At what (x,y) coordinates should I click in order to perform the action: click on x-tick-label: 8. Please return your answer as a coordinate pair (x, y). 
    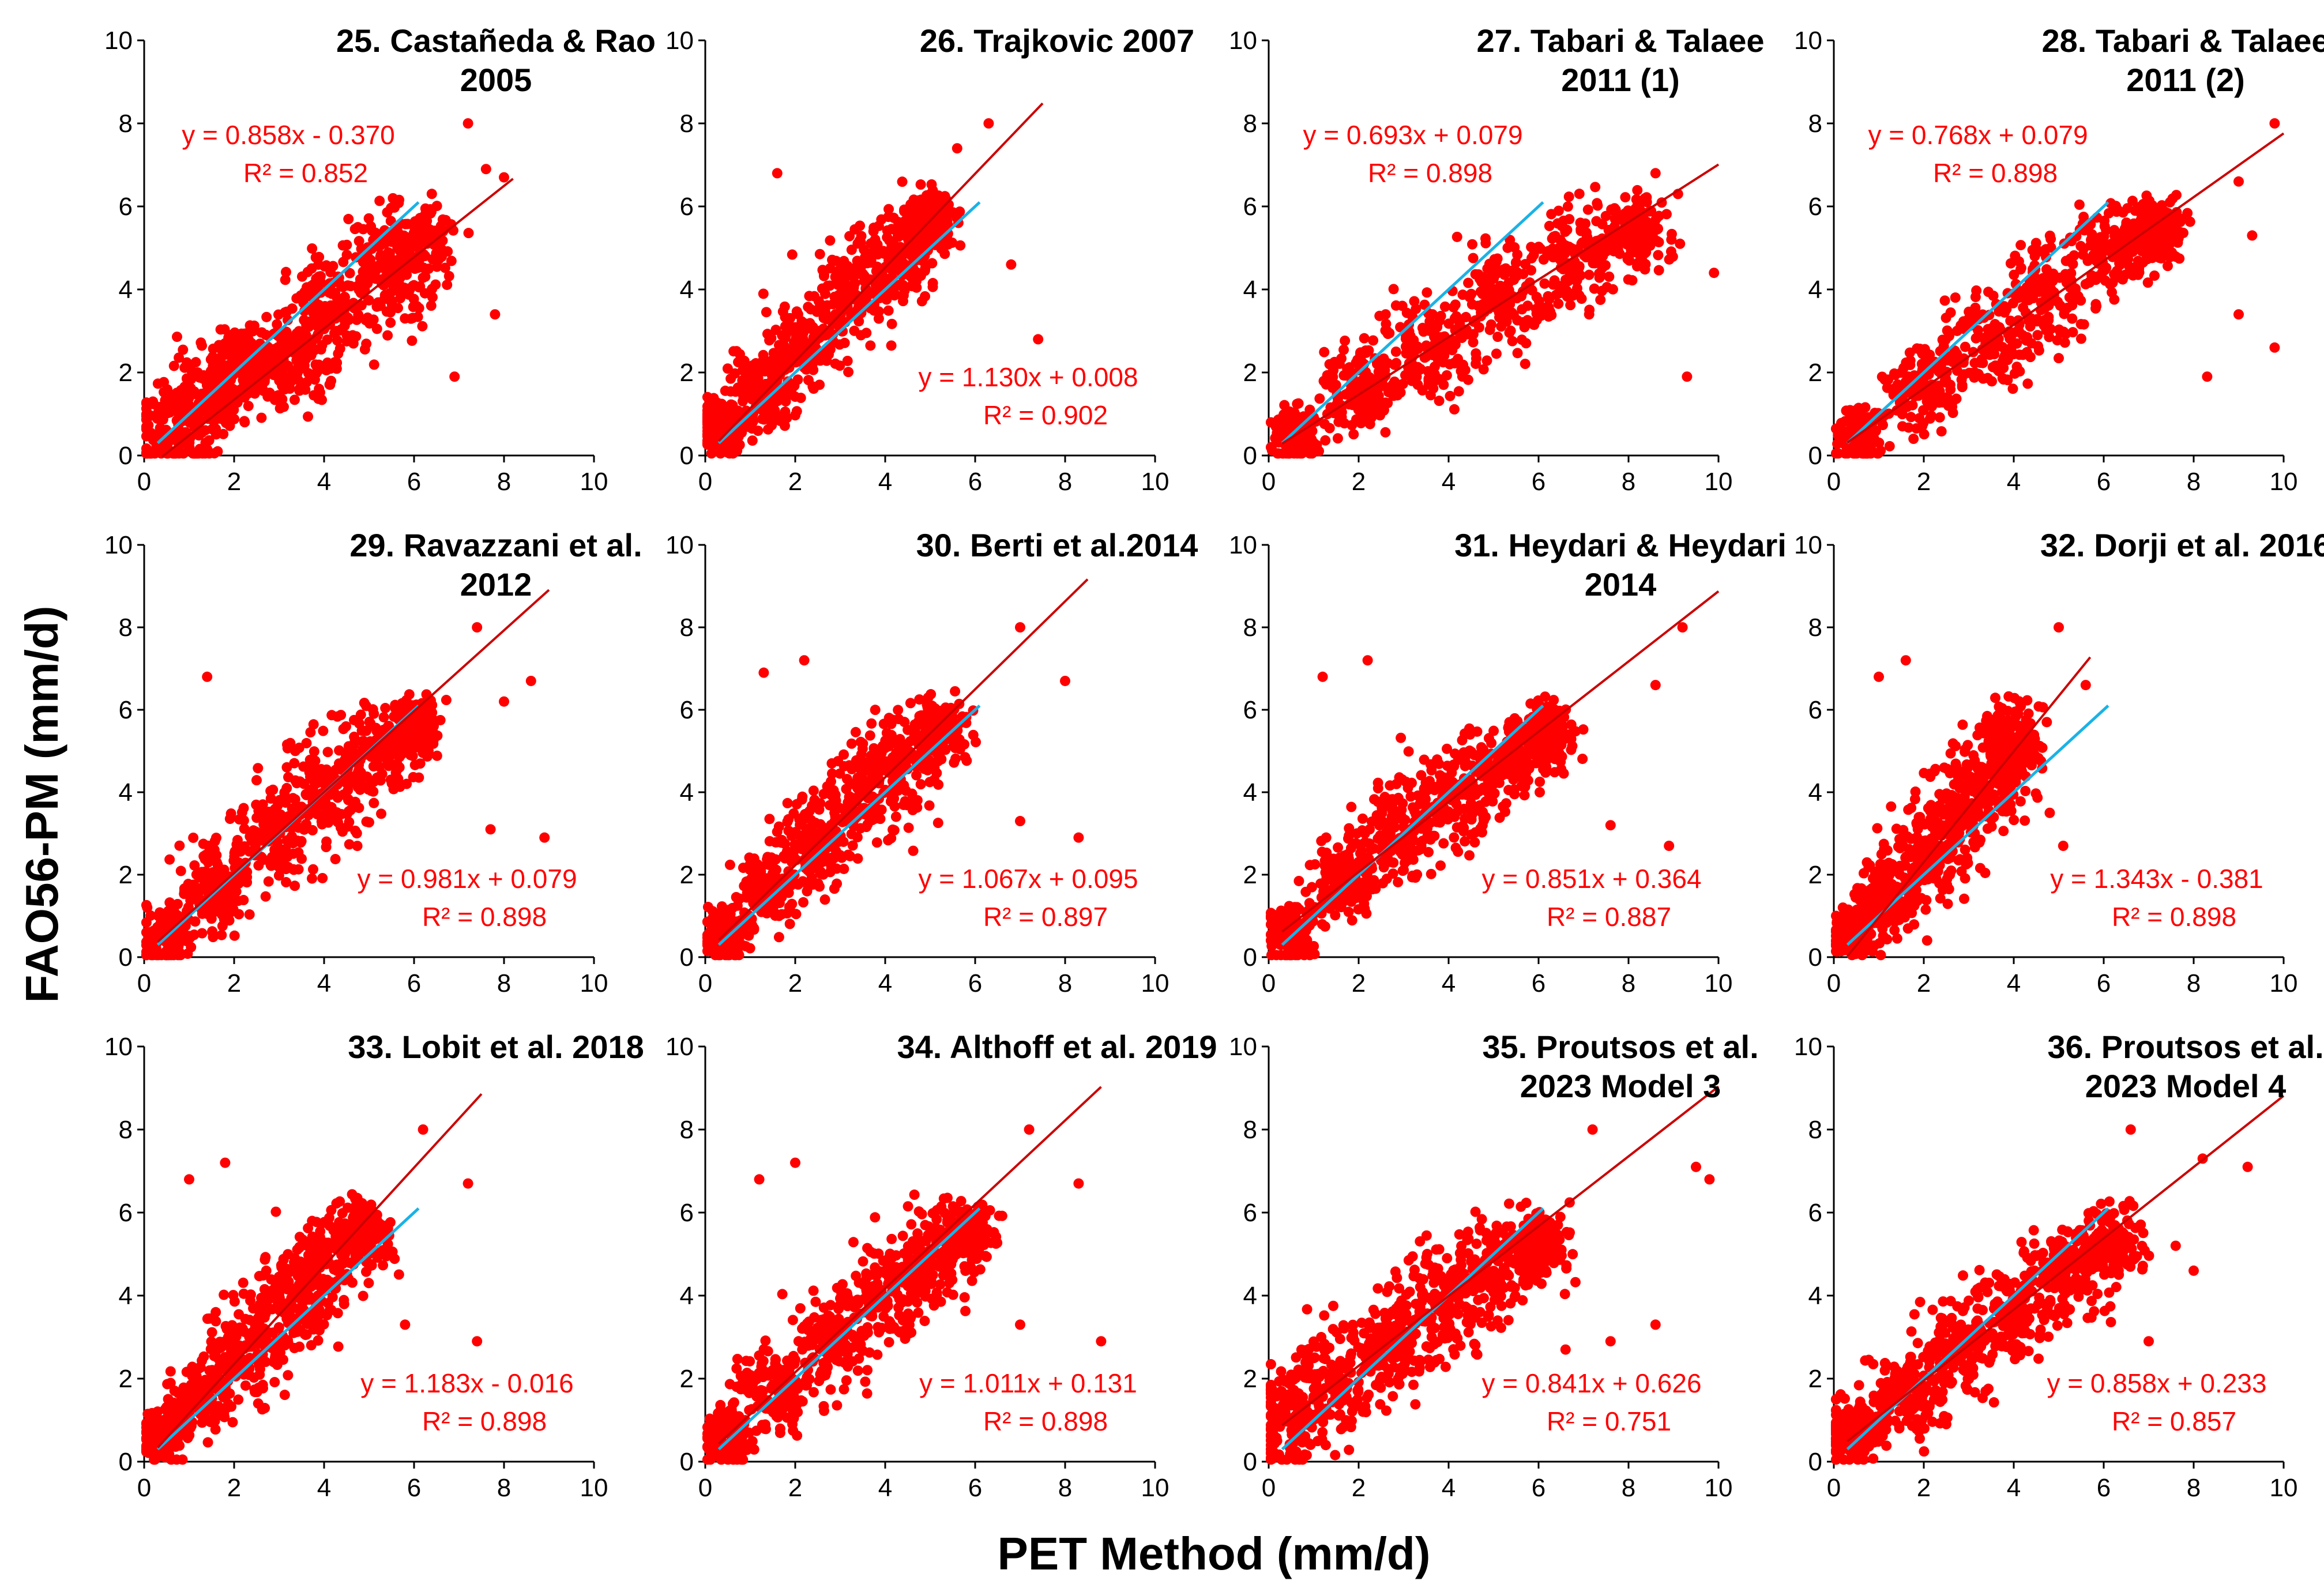
    Looking at the image, I should click on (2194, 482).